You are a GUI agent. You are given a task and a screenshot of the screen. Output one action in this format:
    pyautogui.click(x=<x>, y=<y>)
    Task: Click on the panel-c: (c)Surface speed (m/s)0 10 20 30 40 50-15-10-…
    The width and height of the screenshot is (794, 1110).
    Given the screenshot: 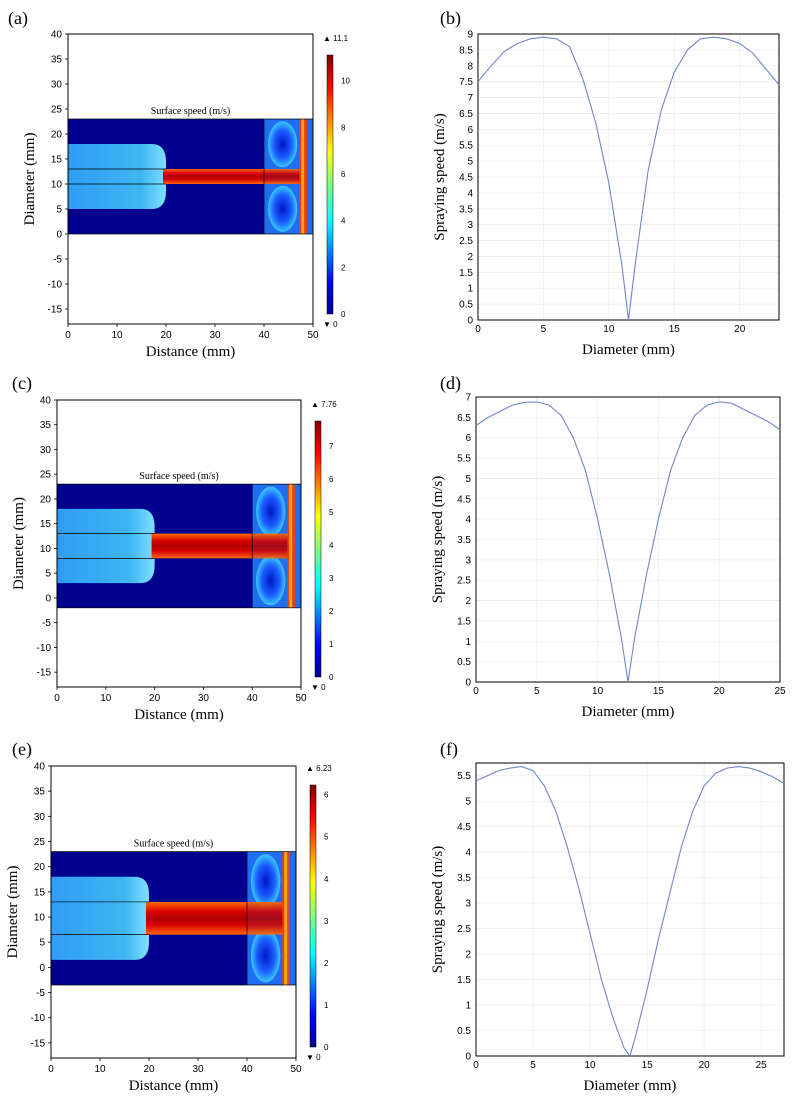 What is the action you would take?
    pyautogui.click(x=174, y=548)
    